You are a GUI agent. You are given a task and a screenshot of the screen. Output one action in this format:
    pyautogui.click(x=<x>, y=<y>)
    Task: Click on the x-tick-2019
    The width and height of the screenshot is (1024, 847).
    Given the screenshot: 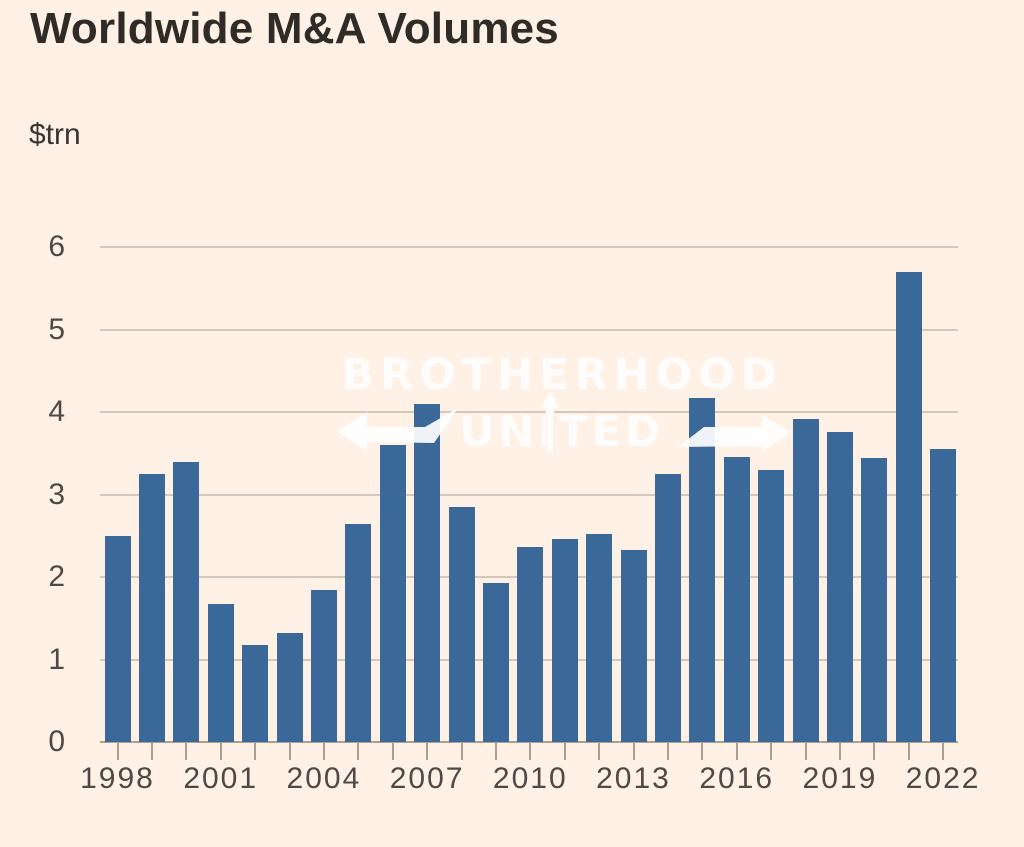 What is the action you would take?
    pyautogui.click(x=839, y=751)
    